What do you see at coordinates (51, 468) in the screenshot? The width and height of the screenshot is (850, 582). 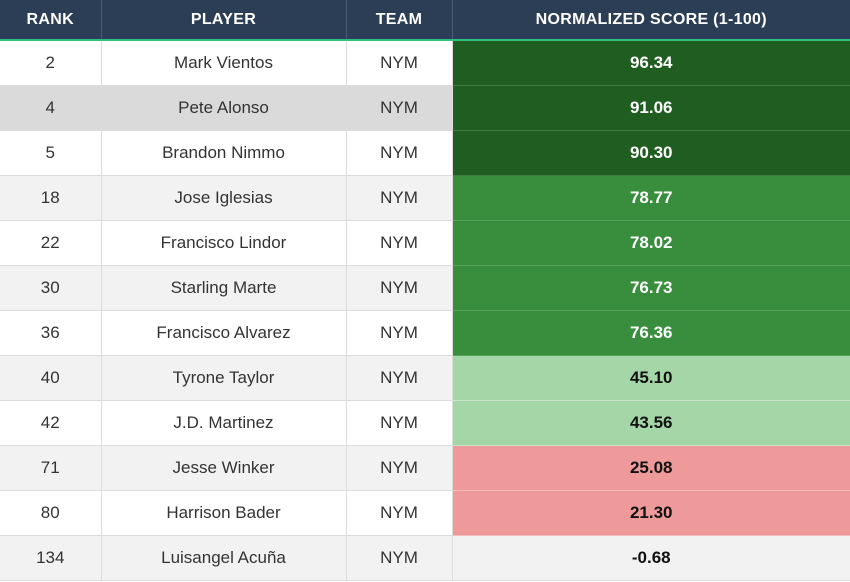 I see `rank-cell: 71` at bounding box center [51, 468].